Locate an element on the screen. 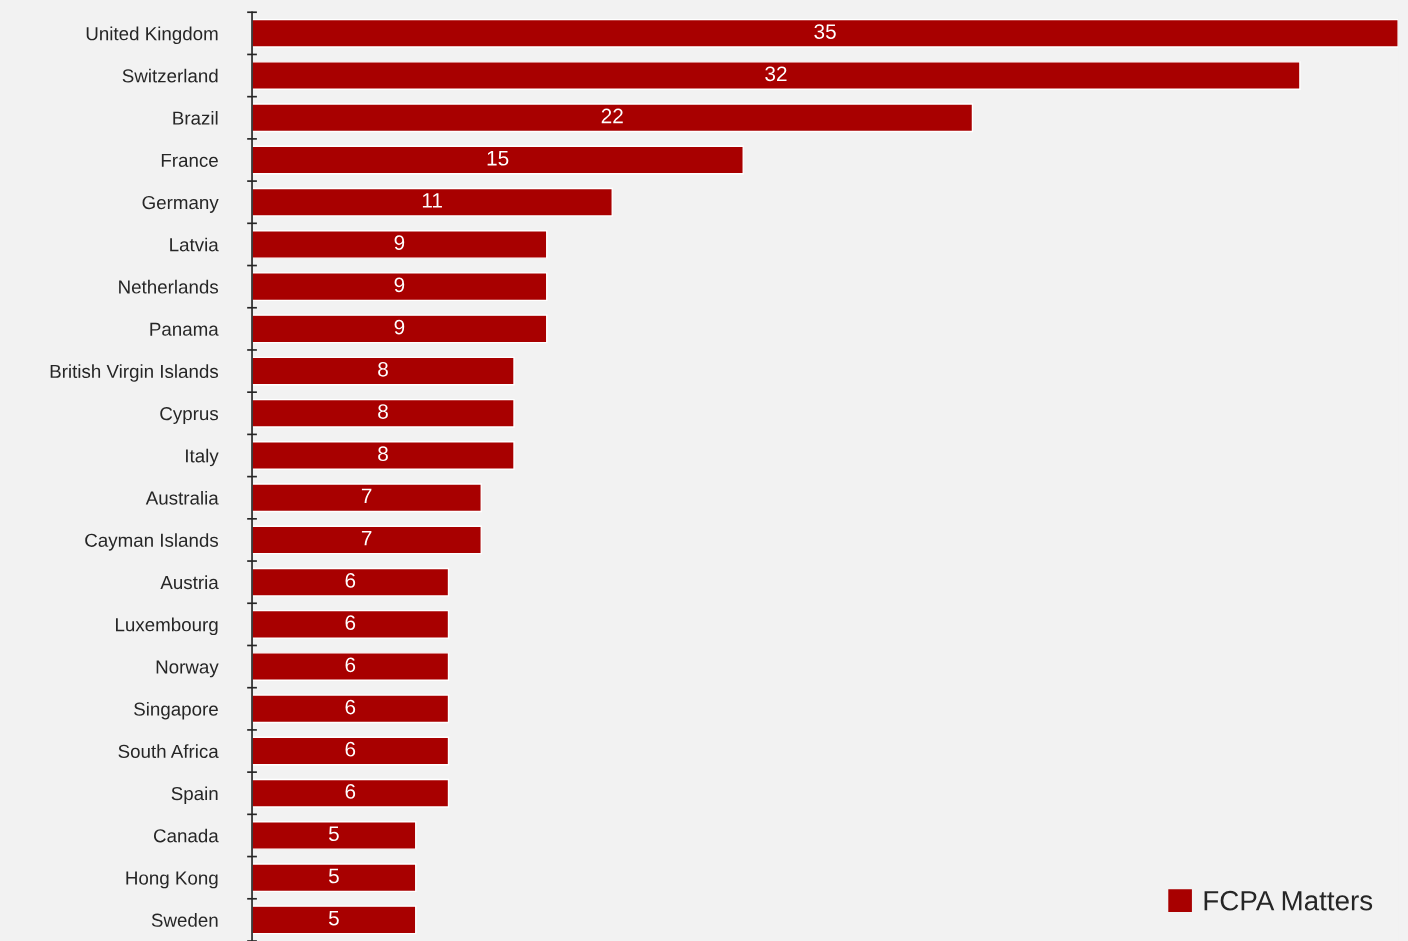 The height and width of the screenshot is (941, 1408). data-label: 22 is located at coordinates (612, 116).